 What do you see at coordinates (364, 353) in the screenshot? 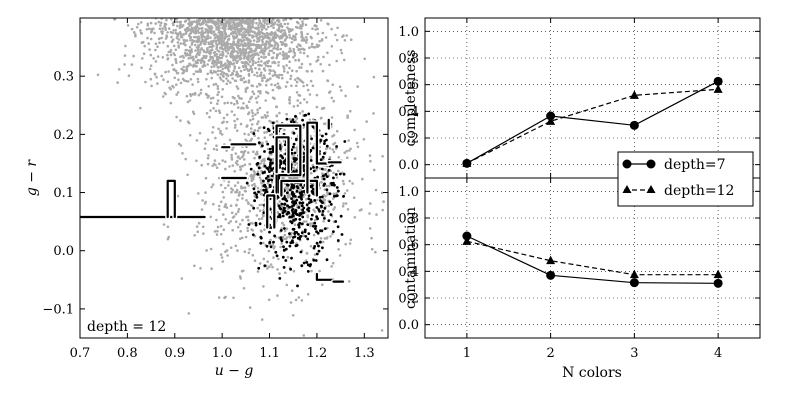
I see `x-tick-label: 1.3` at bounding box center [364, 353].